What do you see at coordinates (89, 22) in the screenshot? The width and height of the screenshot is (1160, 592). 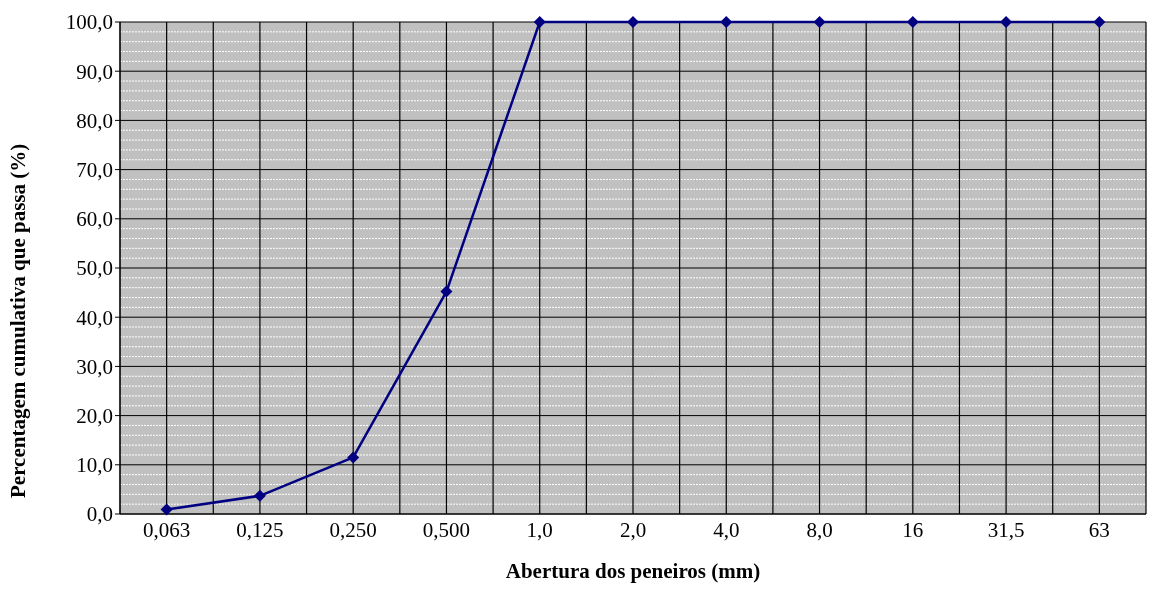 I see `y-tick-label: 100,0` at bounding box center [89, 22].